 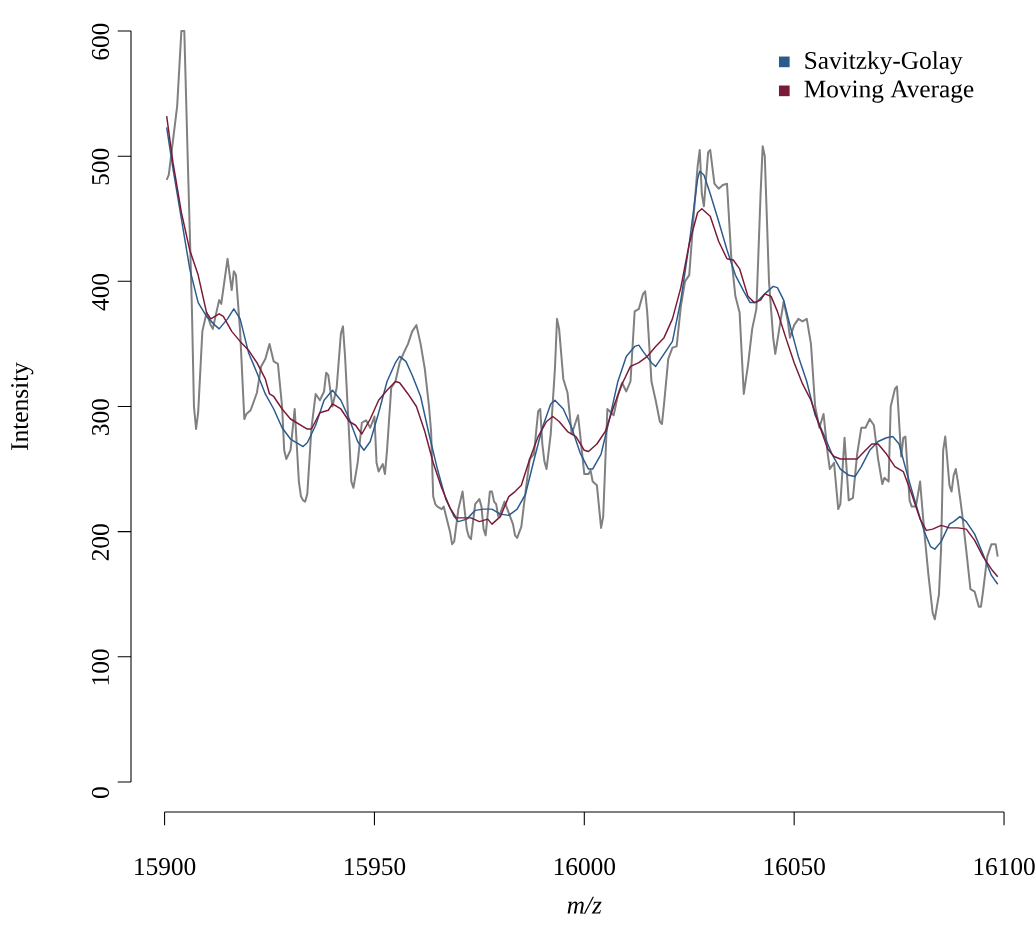 I want to click on x-tick-label: 15900, so click(x=165, y=867).